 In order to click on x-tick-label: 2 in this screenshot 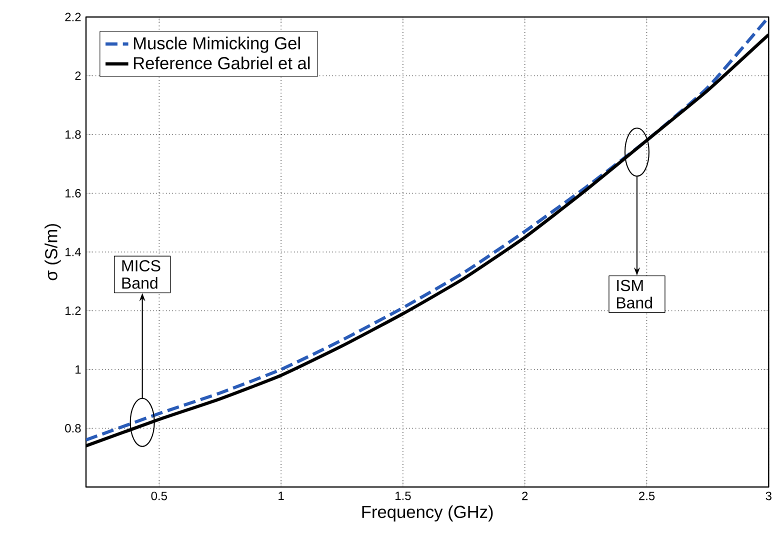, I will do `click(525, 496)`.